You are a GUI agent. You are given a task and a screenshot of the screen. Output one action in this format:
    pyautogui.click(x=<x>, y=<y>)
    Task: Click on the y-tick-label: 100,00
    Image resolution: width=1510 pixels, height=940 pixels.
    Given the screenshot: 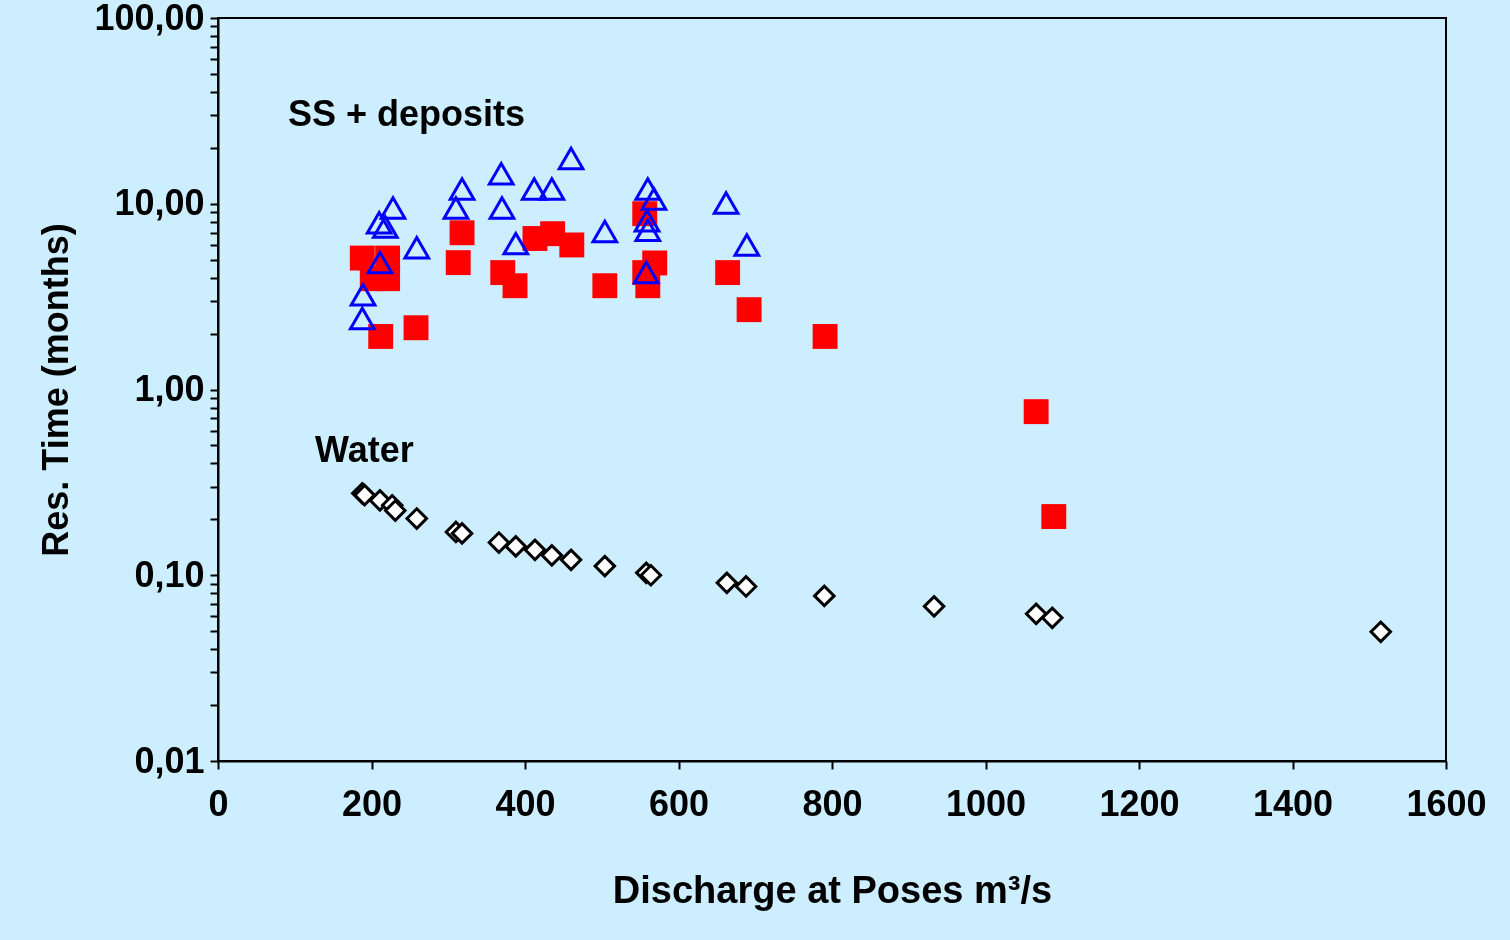 What is the action you would take?
    pyautogui.click(x=149, y=19)
    